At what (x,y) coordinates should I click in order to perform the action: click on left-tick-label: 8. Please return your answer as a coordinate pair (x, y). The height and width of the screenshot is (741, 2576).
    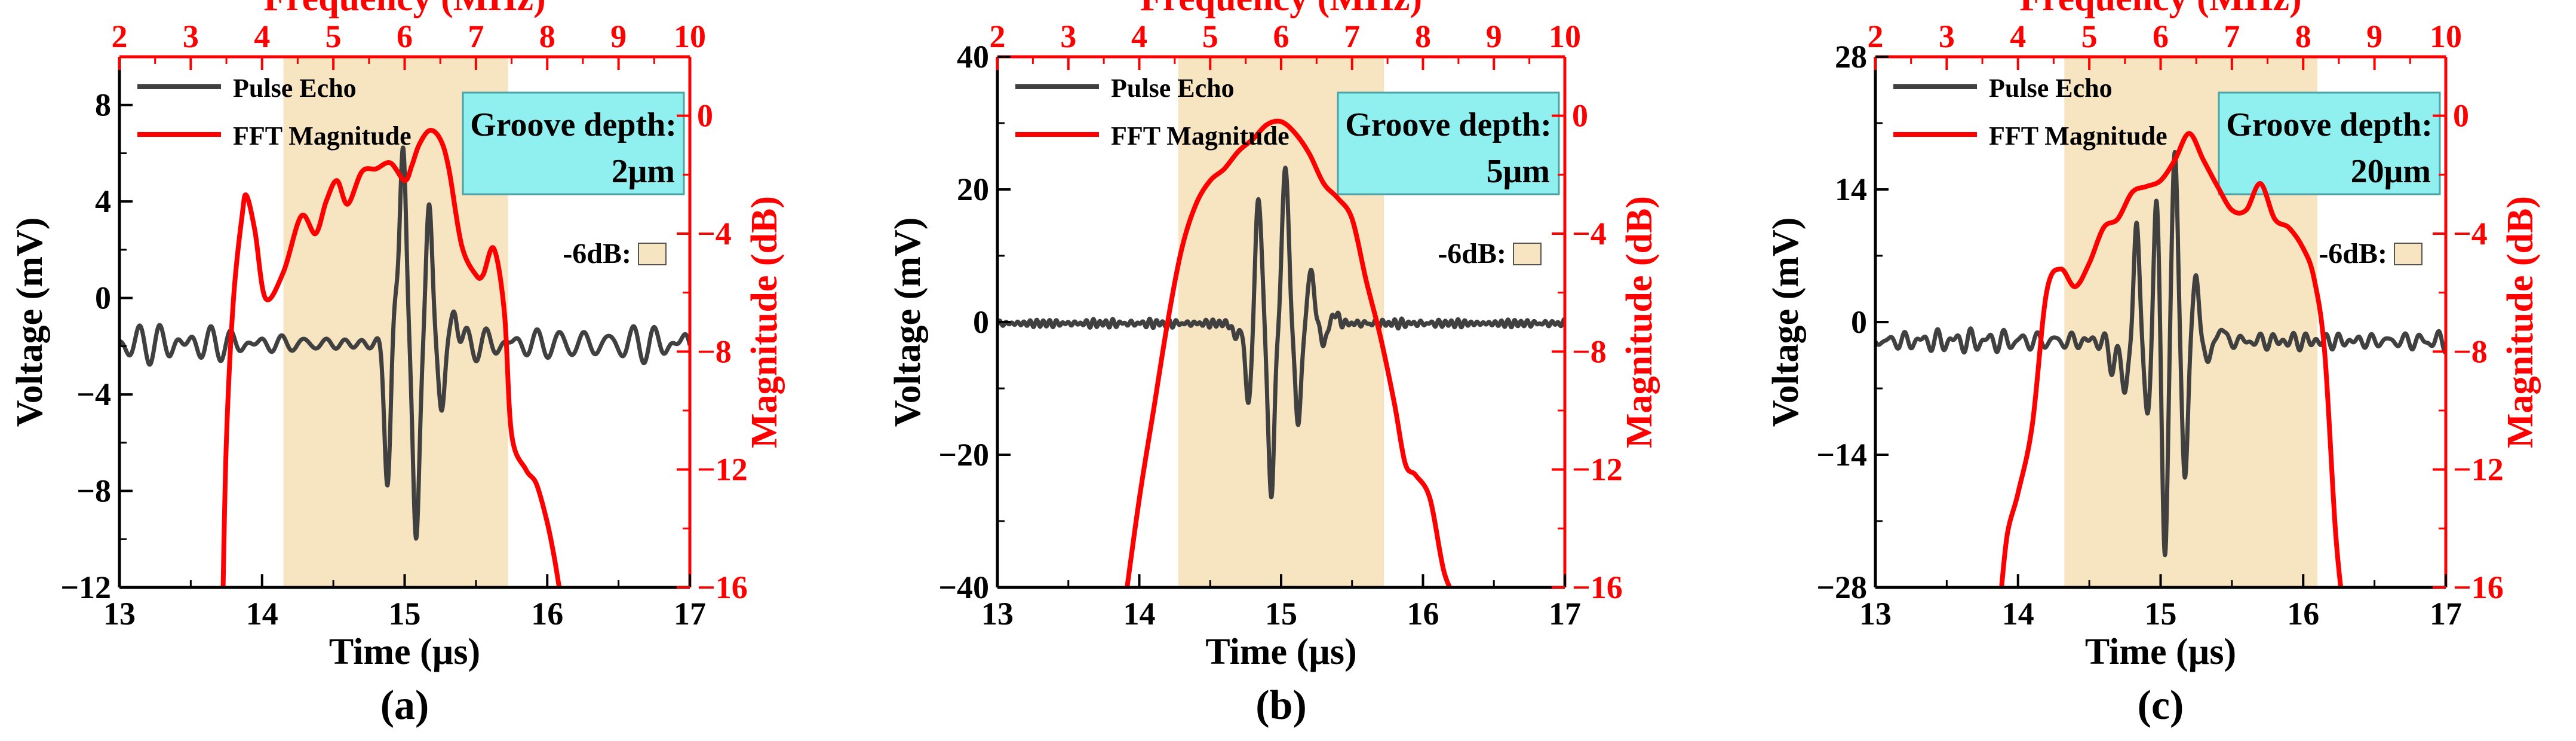
    Looking at the image, I should click on (103, 105).